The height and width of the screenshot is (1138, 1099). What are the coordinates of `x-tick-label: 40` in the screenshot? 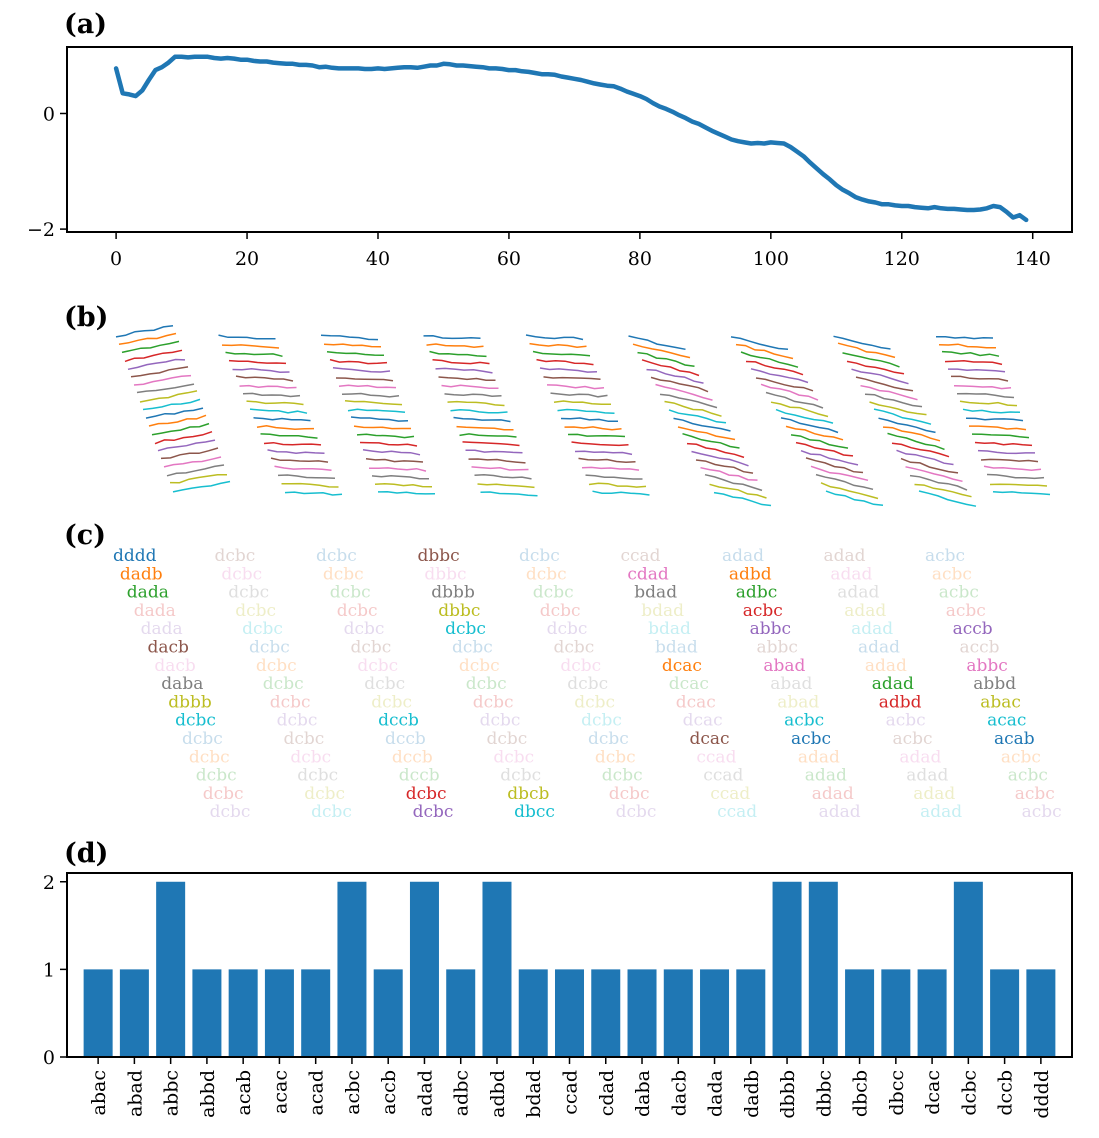 It's located at (378, 259).